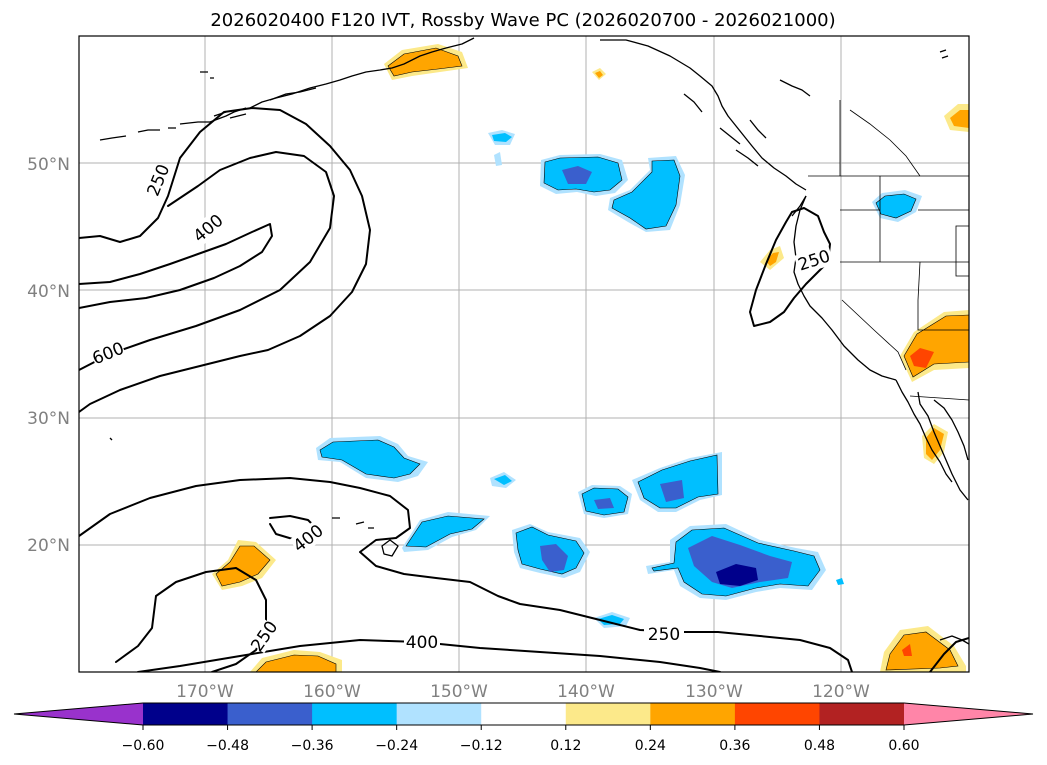 This screenshot has width=1047, height=765. What do you see at coordinates (523, 692) in the screenshot?
I see `longitude-labels: 170°W 160°W 150°W 140°W 130°W 120°W` at bounding box center [523, 692].